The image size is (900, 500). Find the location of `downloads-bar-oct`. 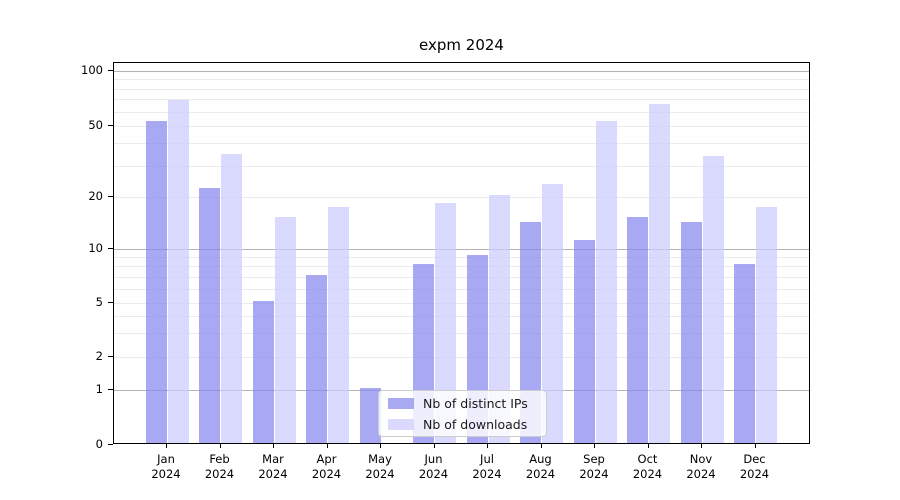

downloads-bar-oct is located at coordinates (659, 273).